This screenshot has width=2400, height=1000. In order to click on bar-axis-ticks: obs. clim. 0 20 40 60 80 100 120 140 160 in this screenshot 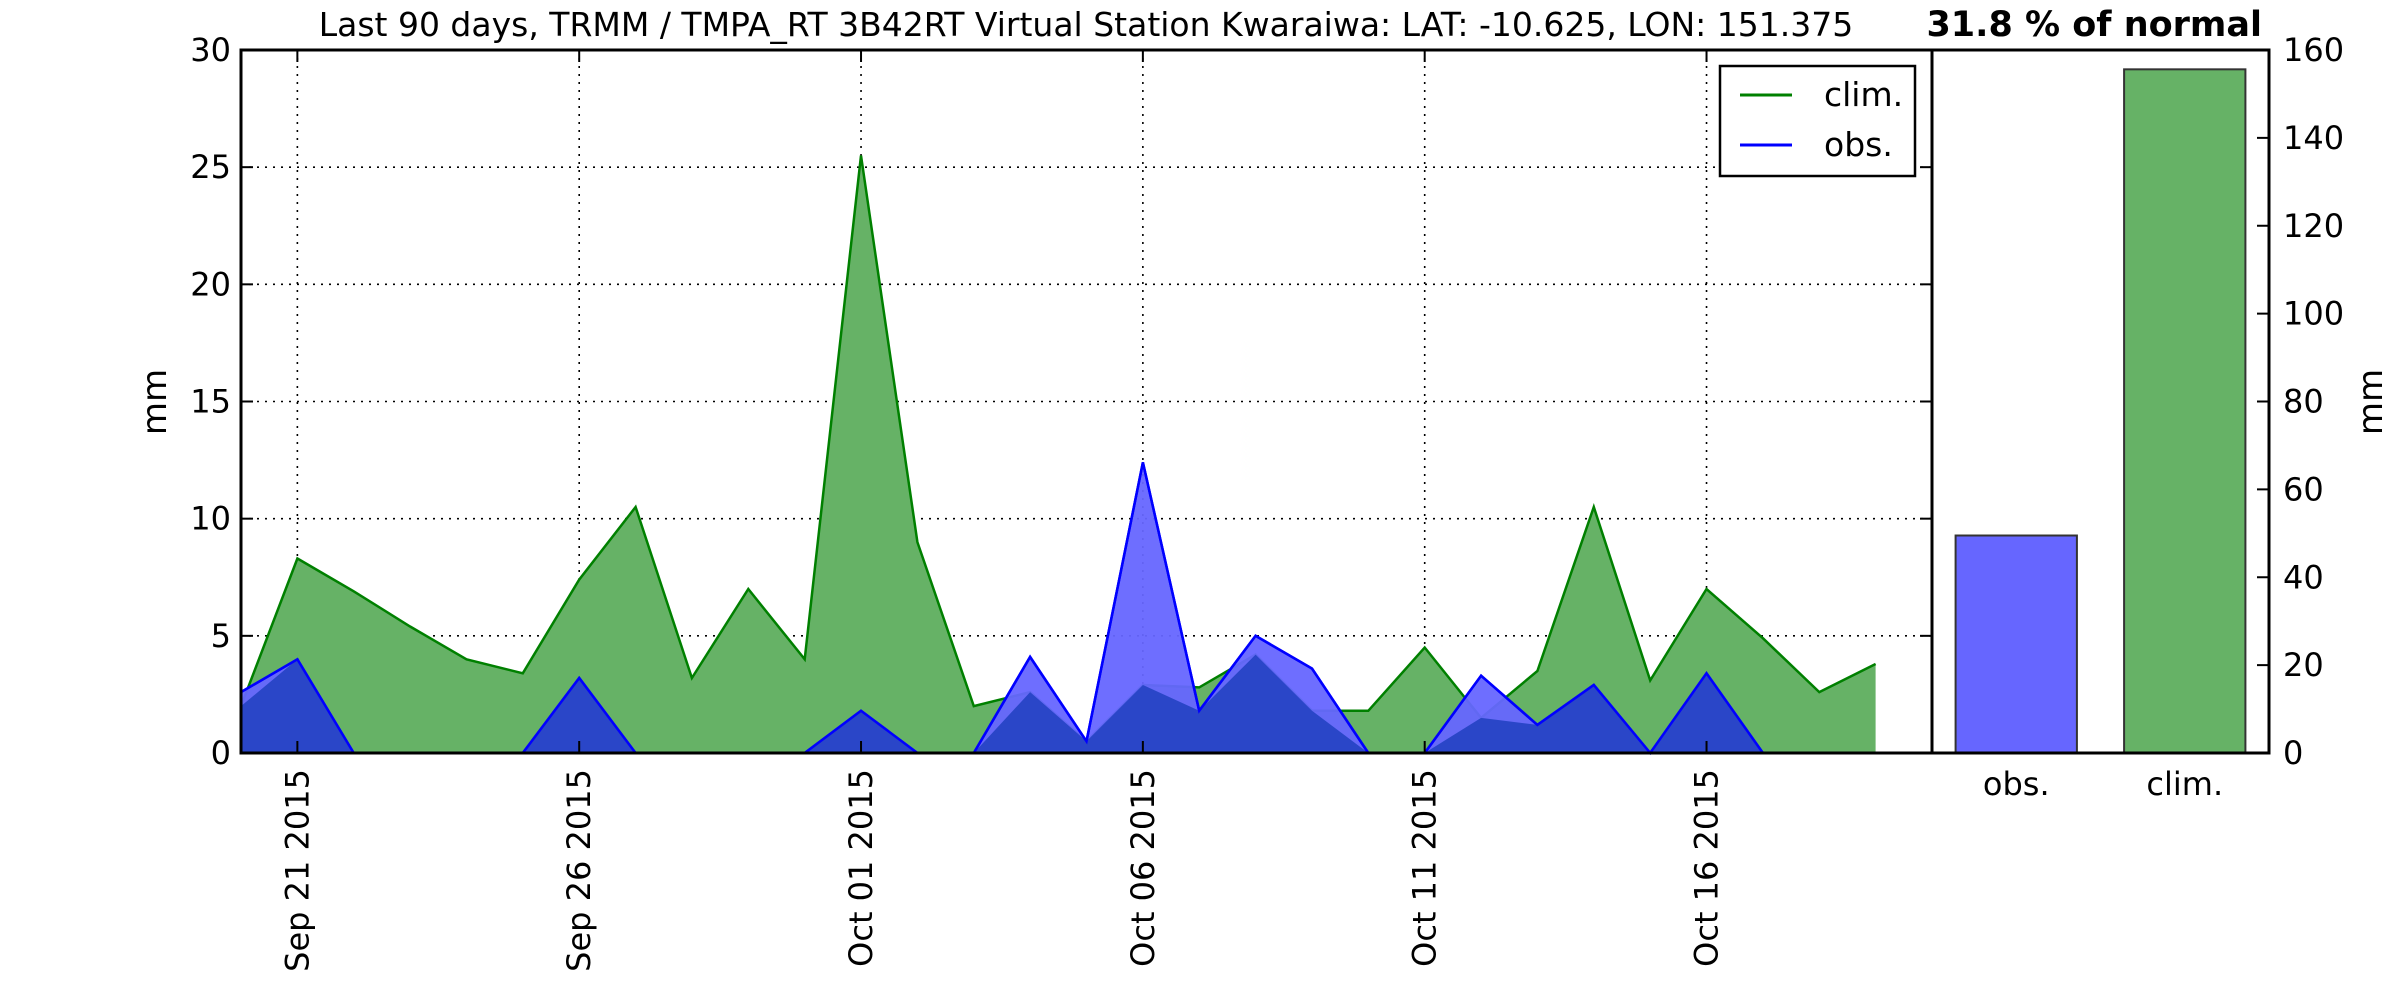, I will do `click(2163, 417)`.